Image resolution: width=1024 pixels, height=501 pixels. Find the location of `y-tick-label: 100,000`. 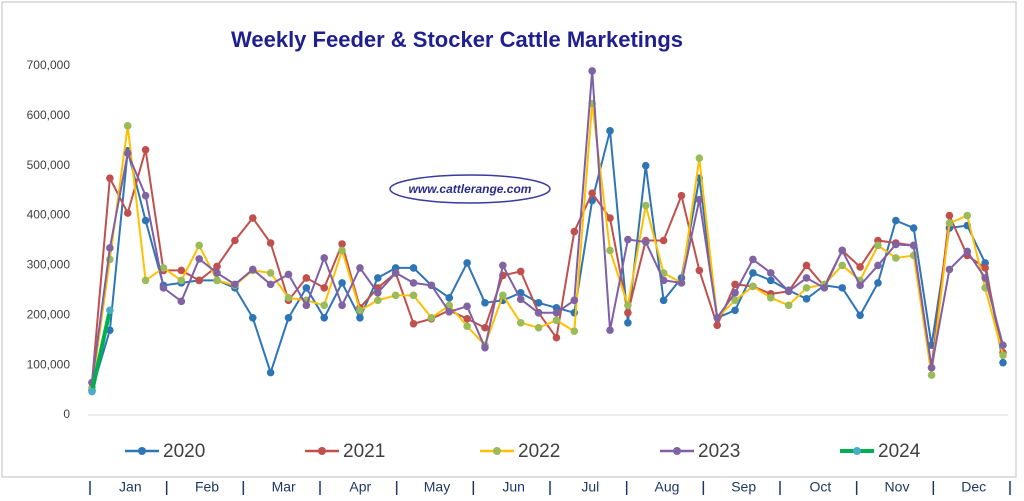

y-tick-label: 100,000 is located at coordinates (49, 364).